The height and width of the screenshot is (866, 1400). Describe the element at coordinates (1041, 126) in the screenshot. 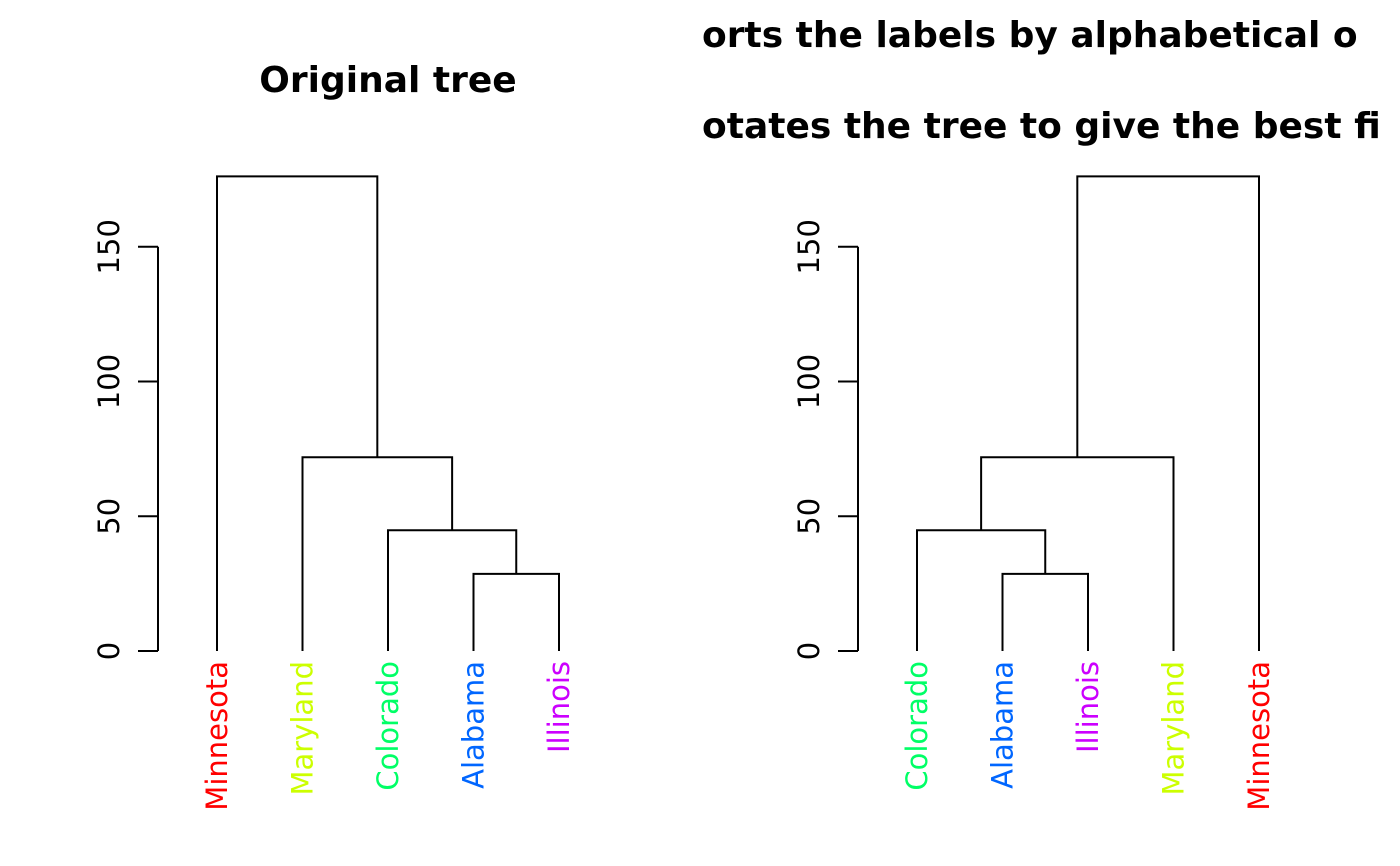

I see `chart-title-line: otates the tree to give the best fi` at that location.